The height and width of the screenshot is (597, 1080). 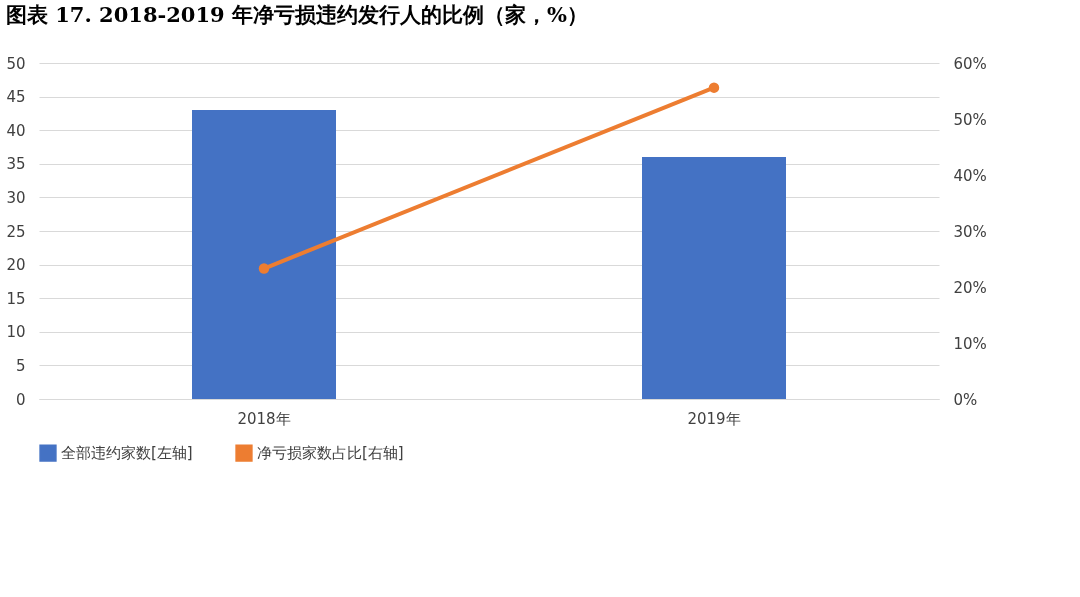 I want to click on y-tick-label: 35, so click(x=16, y=164).